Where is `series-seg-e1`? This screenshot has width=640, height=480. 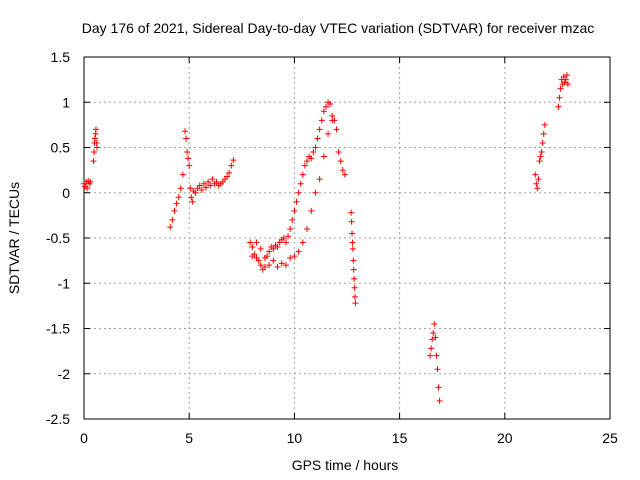 series-seg-e1 is located at coordinates (297, 186).